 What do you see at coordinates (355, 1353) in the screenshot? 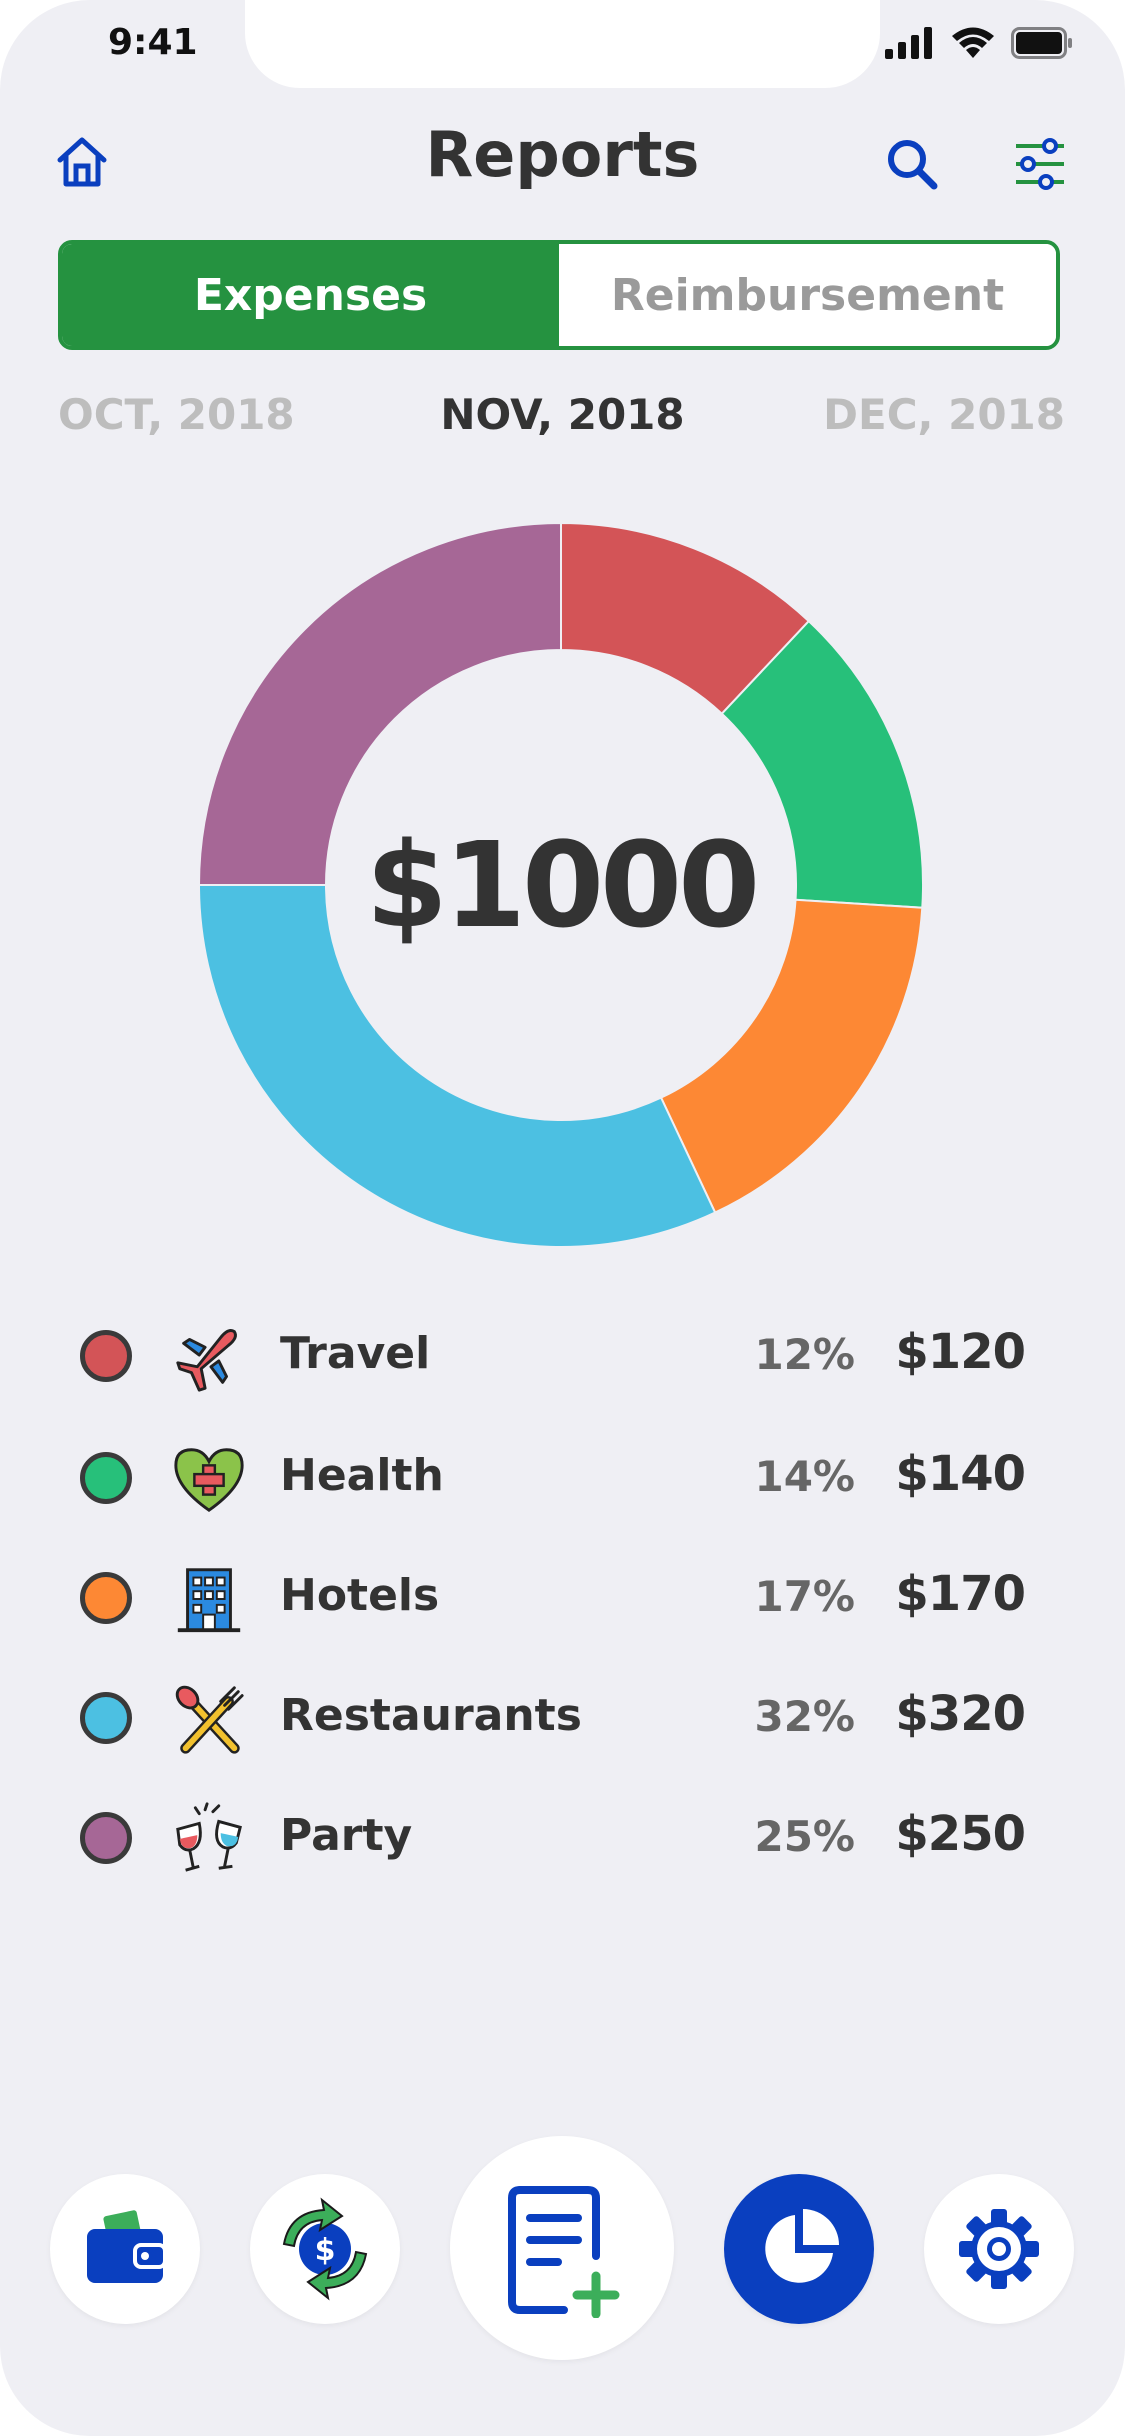
I see `legend-label: Travel` at bounding box center [355, 1353].